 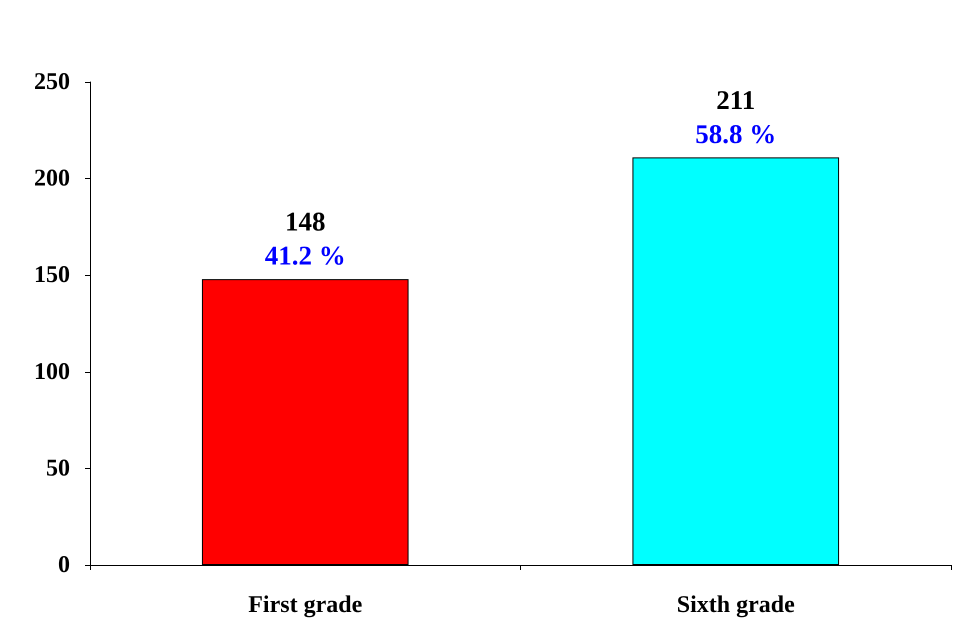 I want to click on annotation: 58.8 %, so click(x=735, y=133).